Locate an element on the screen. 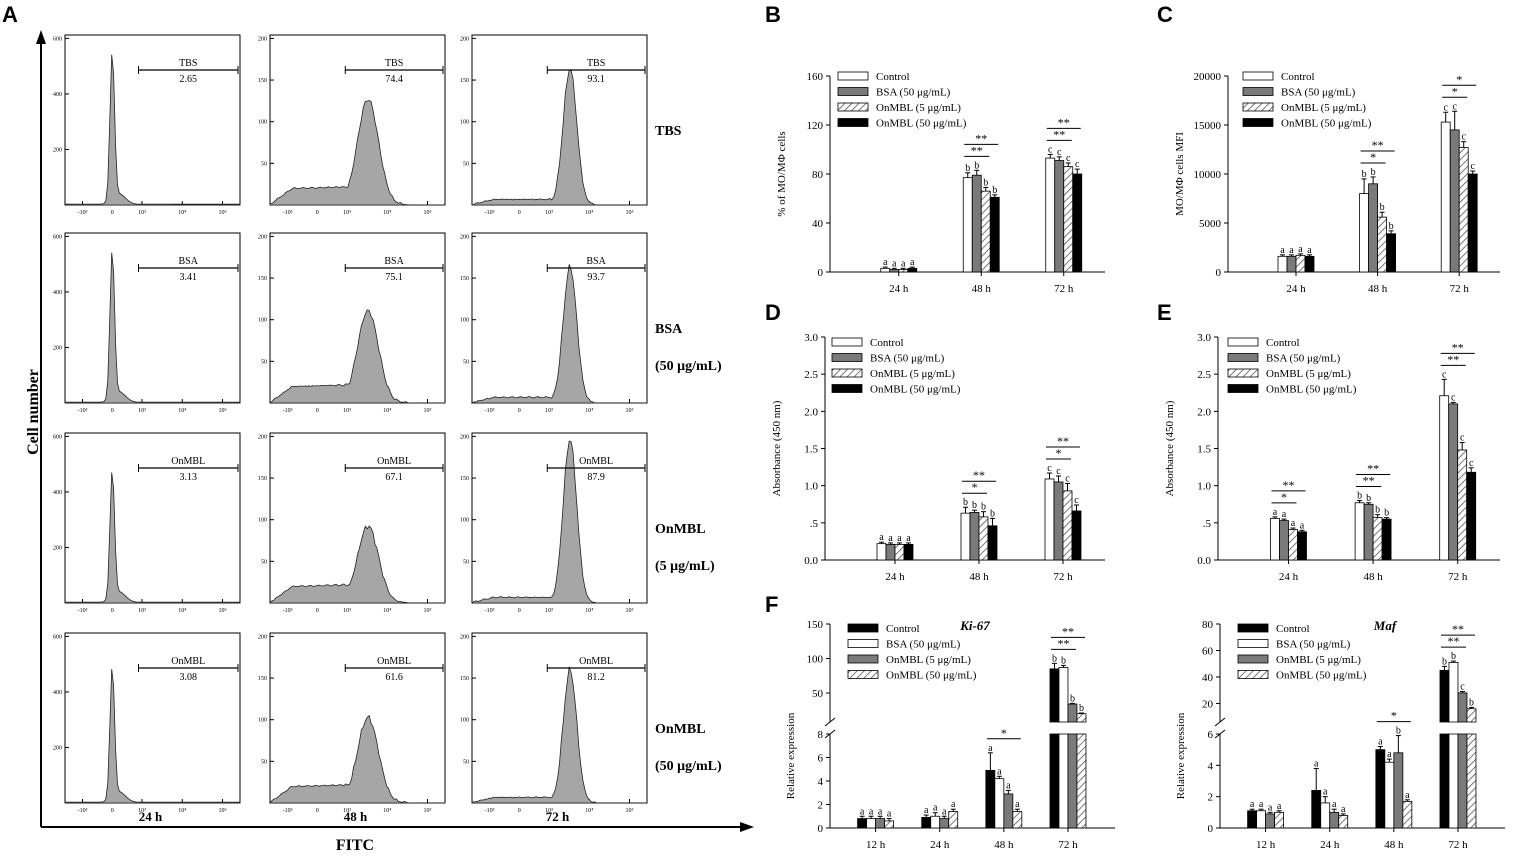 The width and height of the screenshot is (1536, 866). gate-percent: 3.13 is located at coordinates (189, 477).